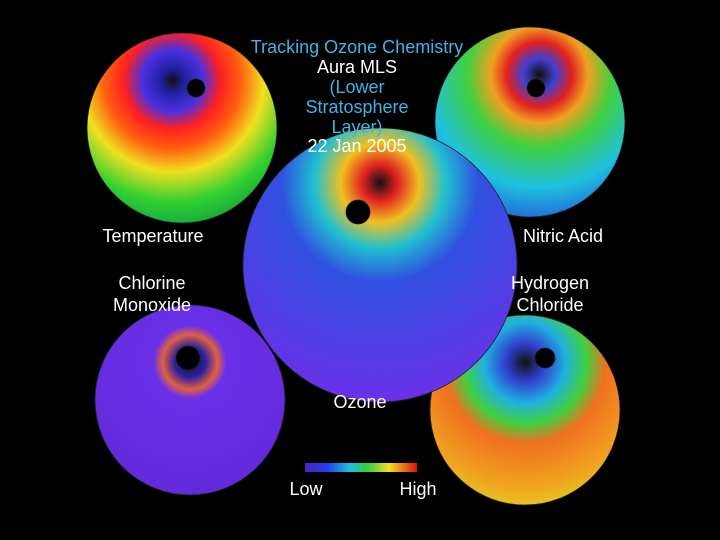 This screenshot has height=540, width=720. What do you see at coordinates (357, 67) in the screenshot?
I see `subtitle: Aura MLS` at bounding box center [357, 67].